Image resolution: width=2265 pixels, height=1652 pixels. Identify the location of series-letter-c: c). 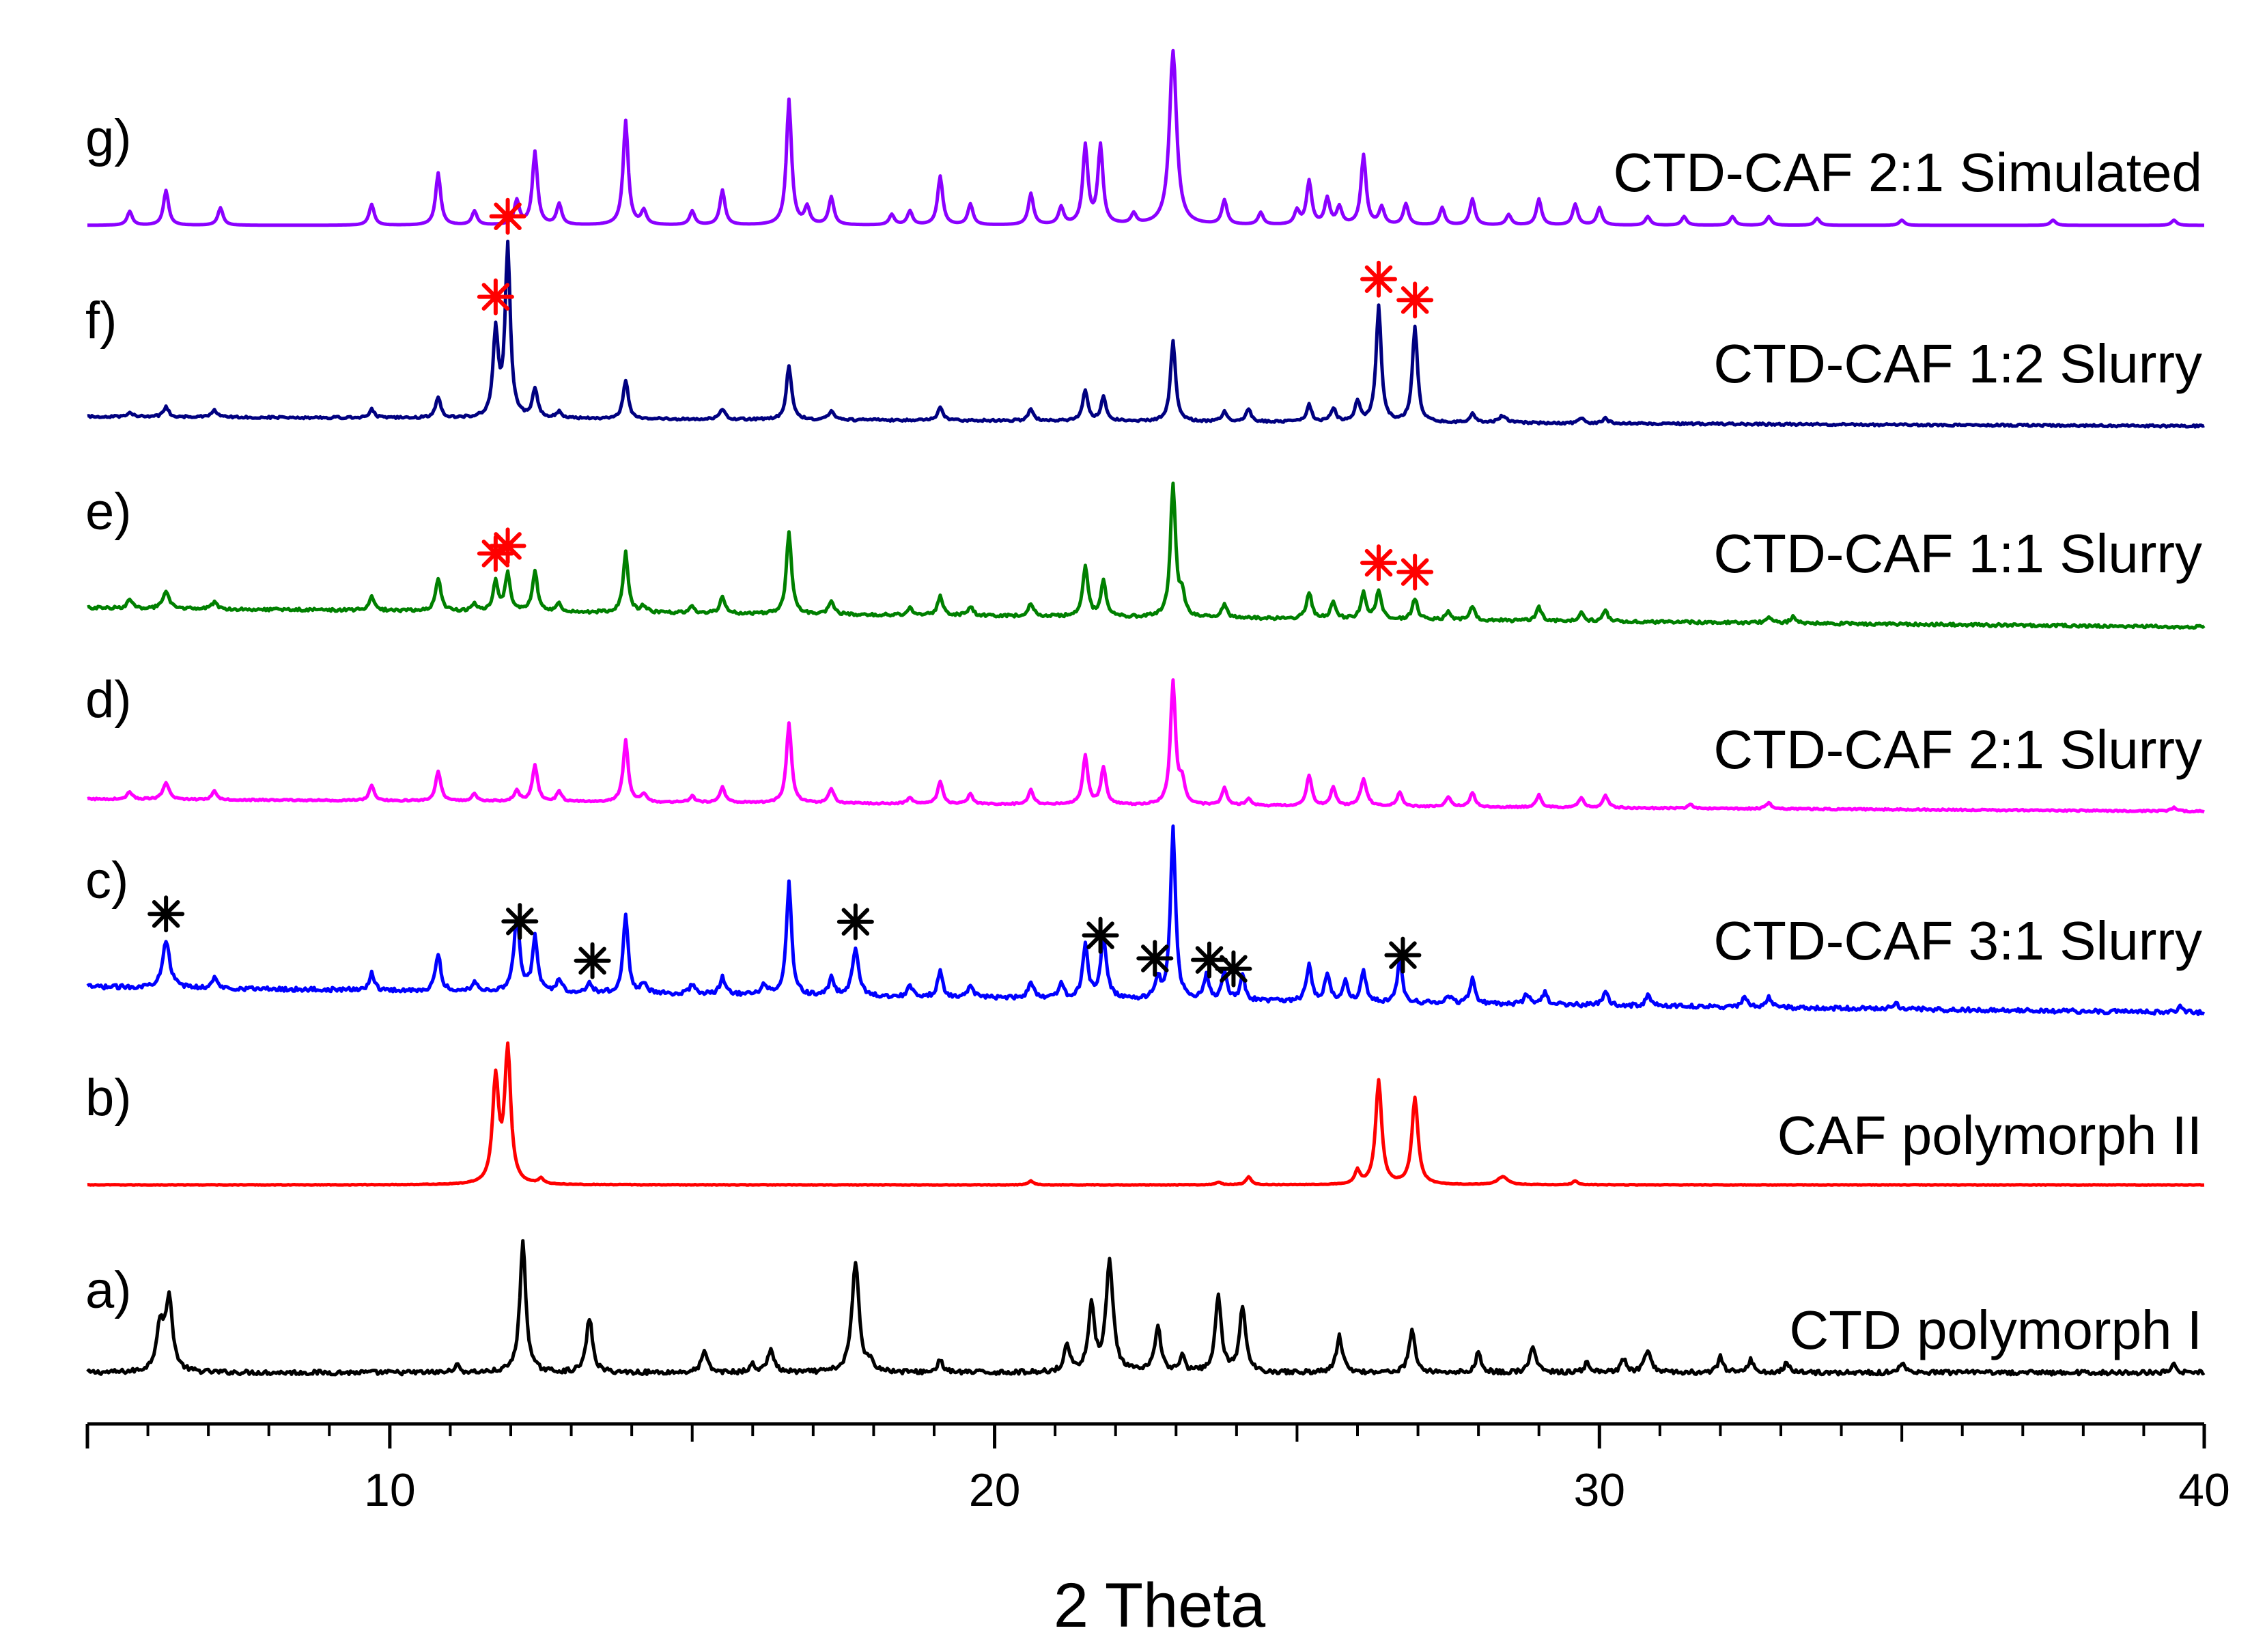
(107, 881).